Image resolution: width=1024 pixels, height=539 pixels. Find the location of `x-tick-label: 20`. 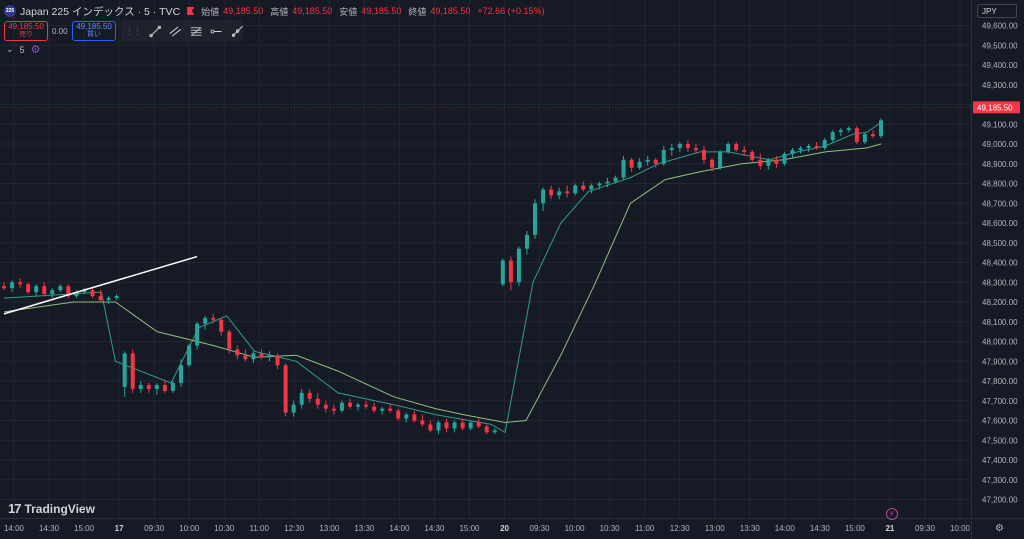

x-tick-label: 20 is located at coordinates (504, 528).